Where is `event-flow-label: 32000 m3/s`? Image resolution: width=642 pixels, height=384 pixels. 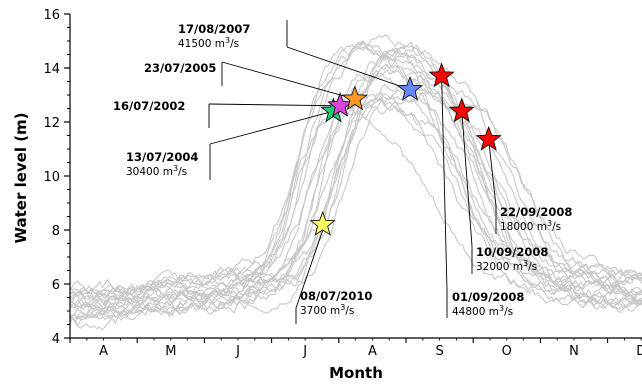
event-flow-label: 32000 m3/s is located at coordinates (506, 266).